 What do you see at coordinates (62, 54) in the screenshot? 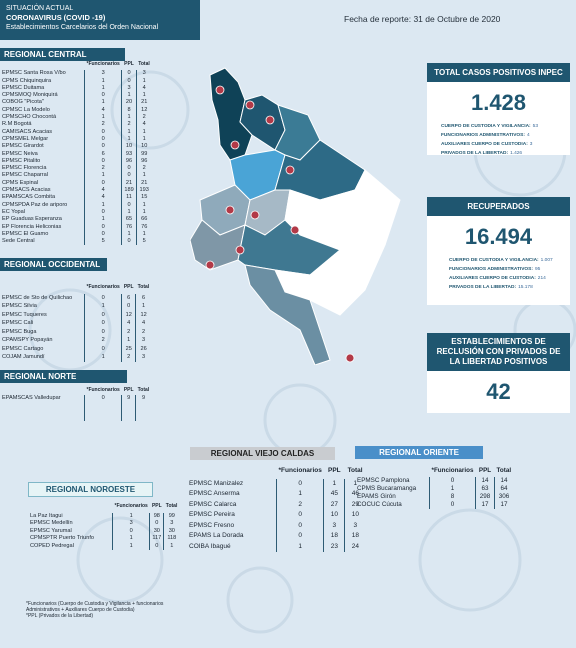
I see `region-title: REGIONAL CENTRAL` at bounding box center [62, 54].